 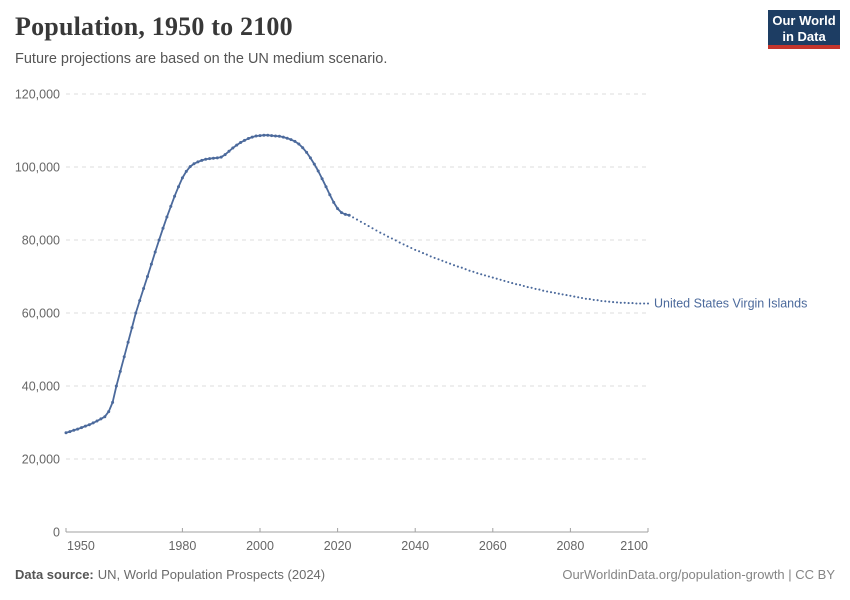 I want to click on owid-logo-line2: in Data, so click(x=804, y=36).